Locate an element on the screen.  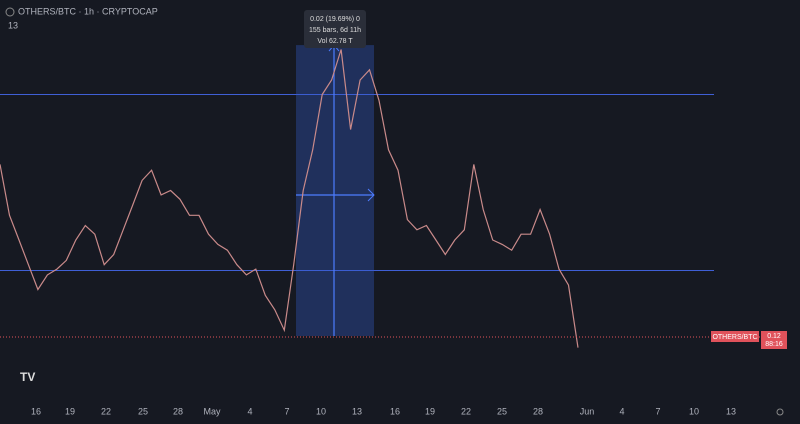
measure-tooltip is located at coordinates (335, 29).